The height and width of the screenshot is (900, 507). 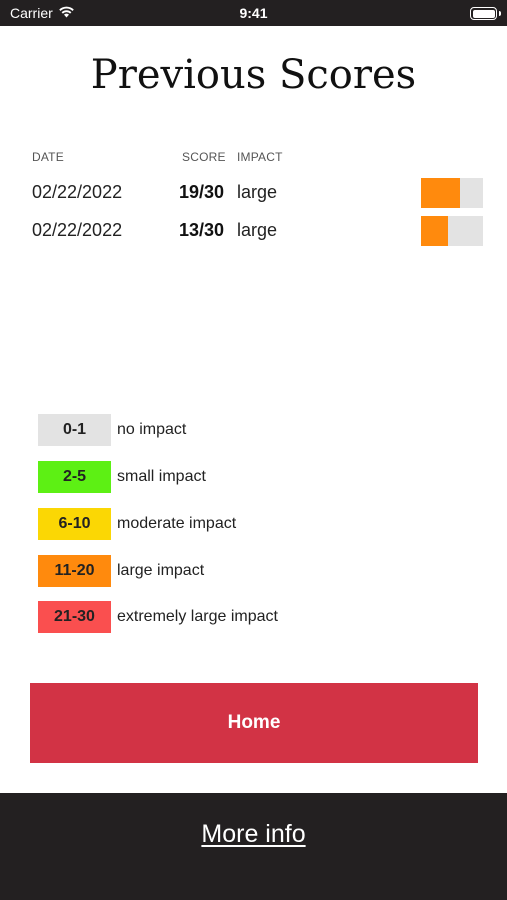 I want to click on carrier-label: Carrier, so click(x=31, y=13).